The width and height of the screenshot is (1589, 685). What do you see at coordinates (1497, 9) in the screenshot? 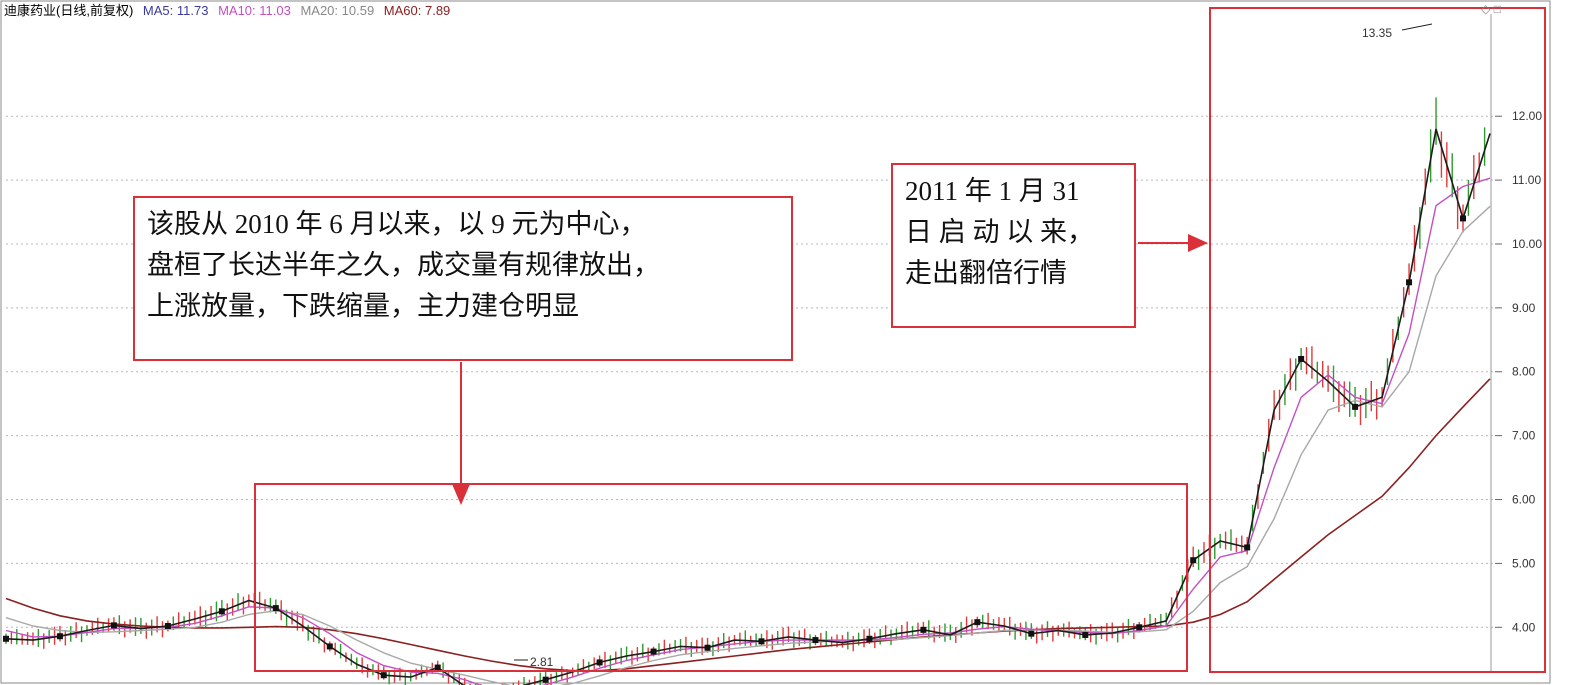
I see `maximize-icon: □` at bounding box center [1497, 9].